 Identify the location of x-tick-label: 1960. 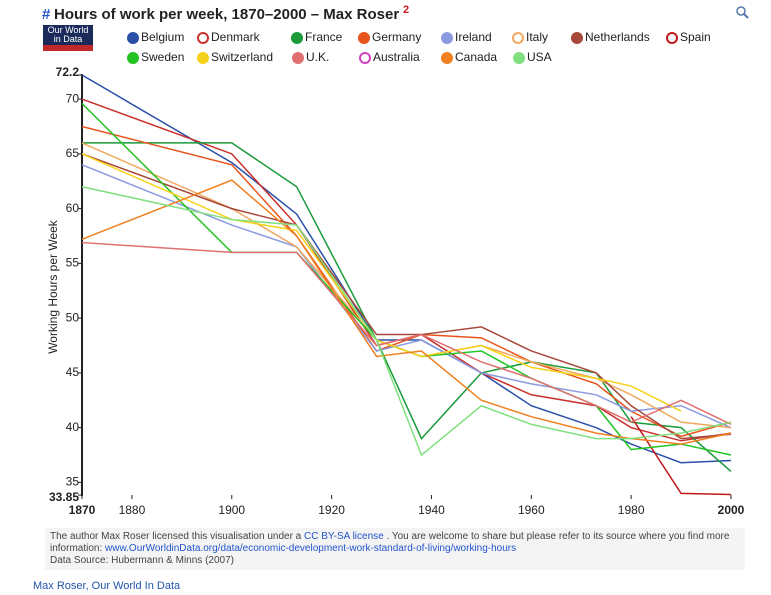
(531, 510).